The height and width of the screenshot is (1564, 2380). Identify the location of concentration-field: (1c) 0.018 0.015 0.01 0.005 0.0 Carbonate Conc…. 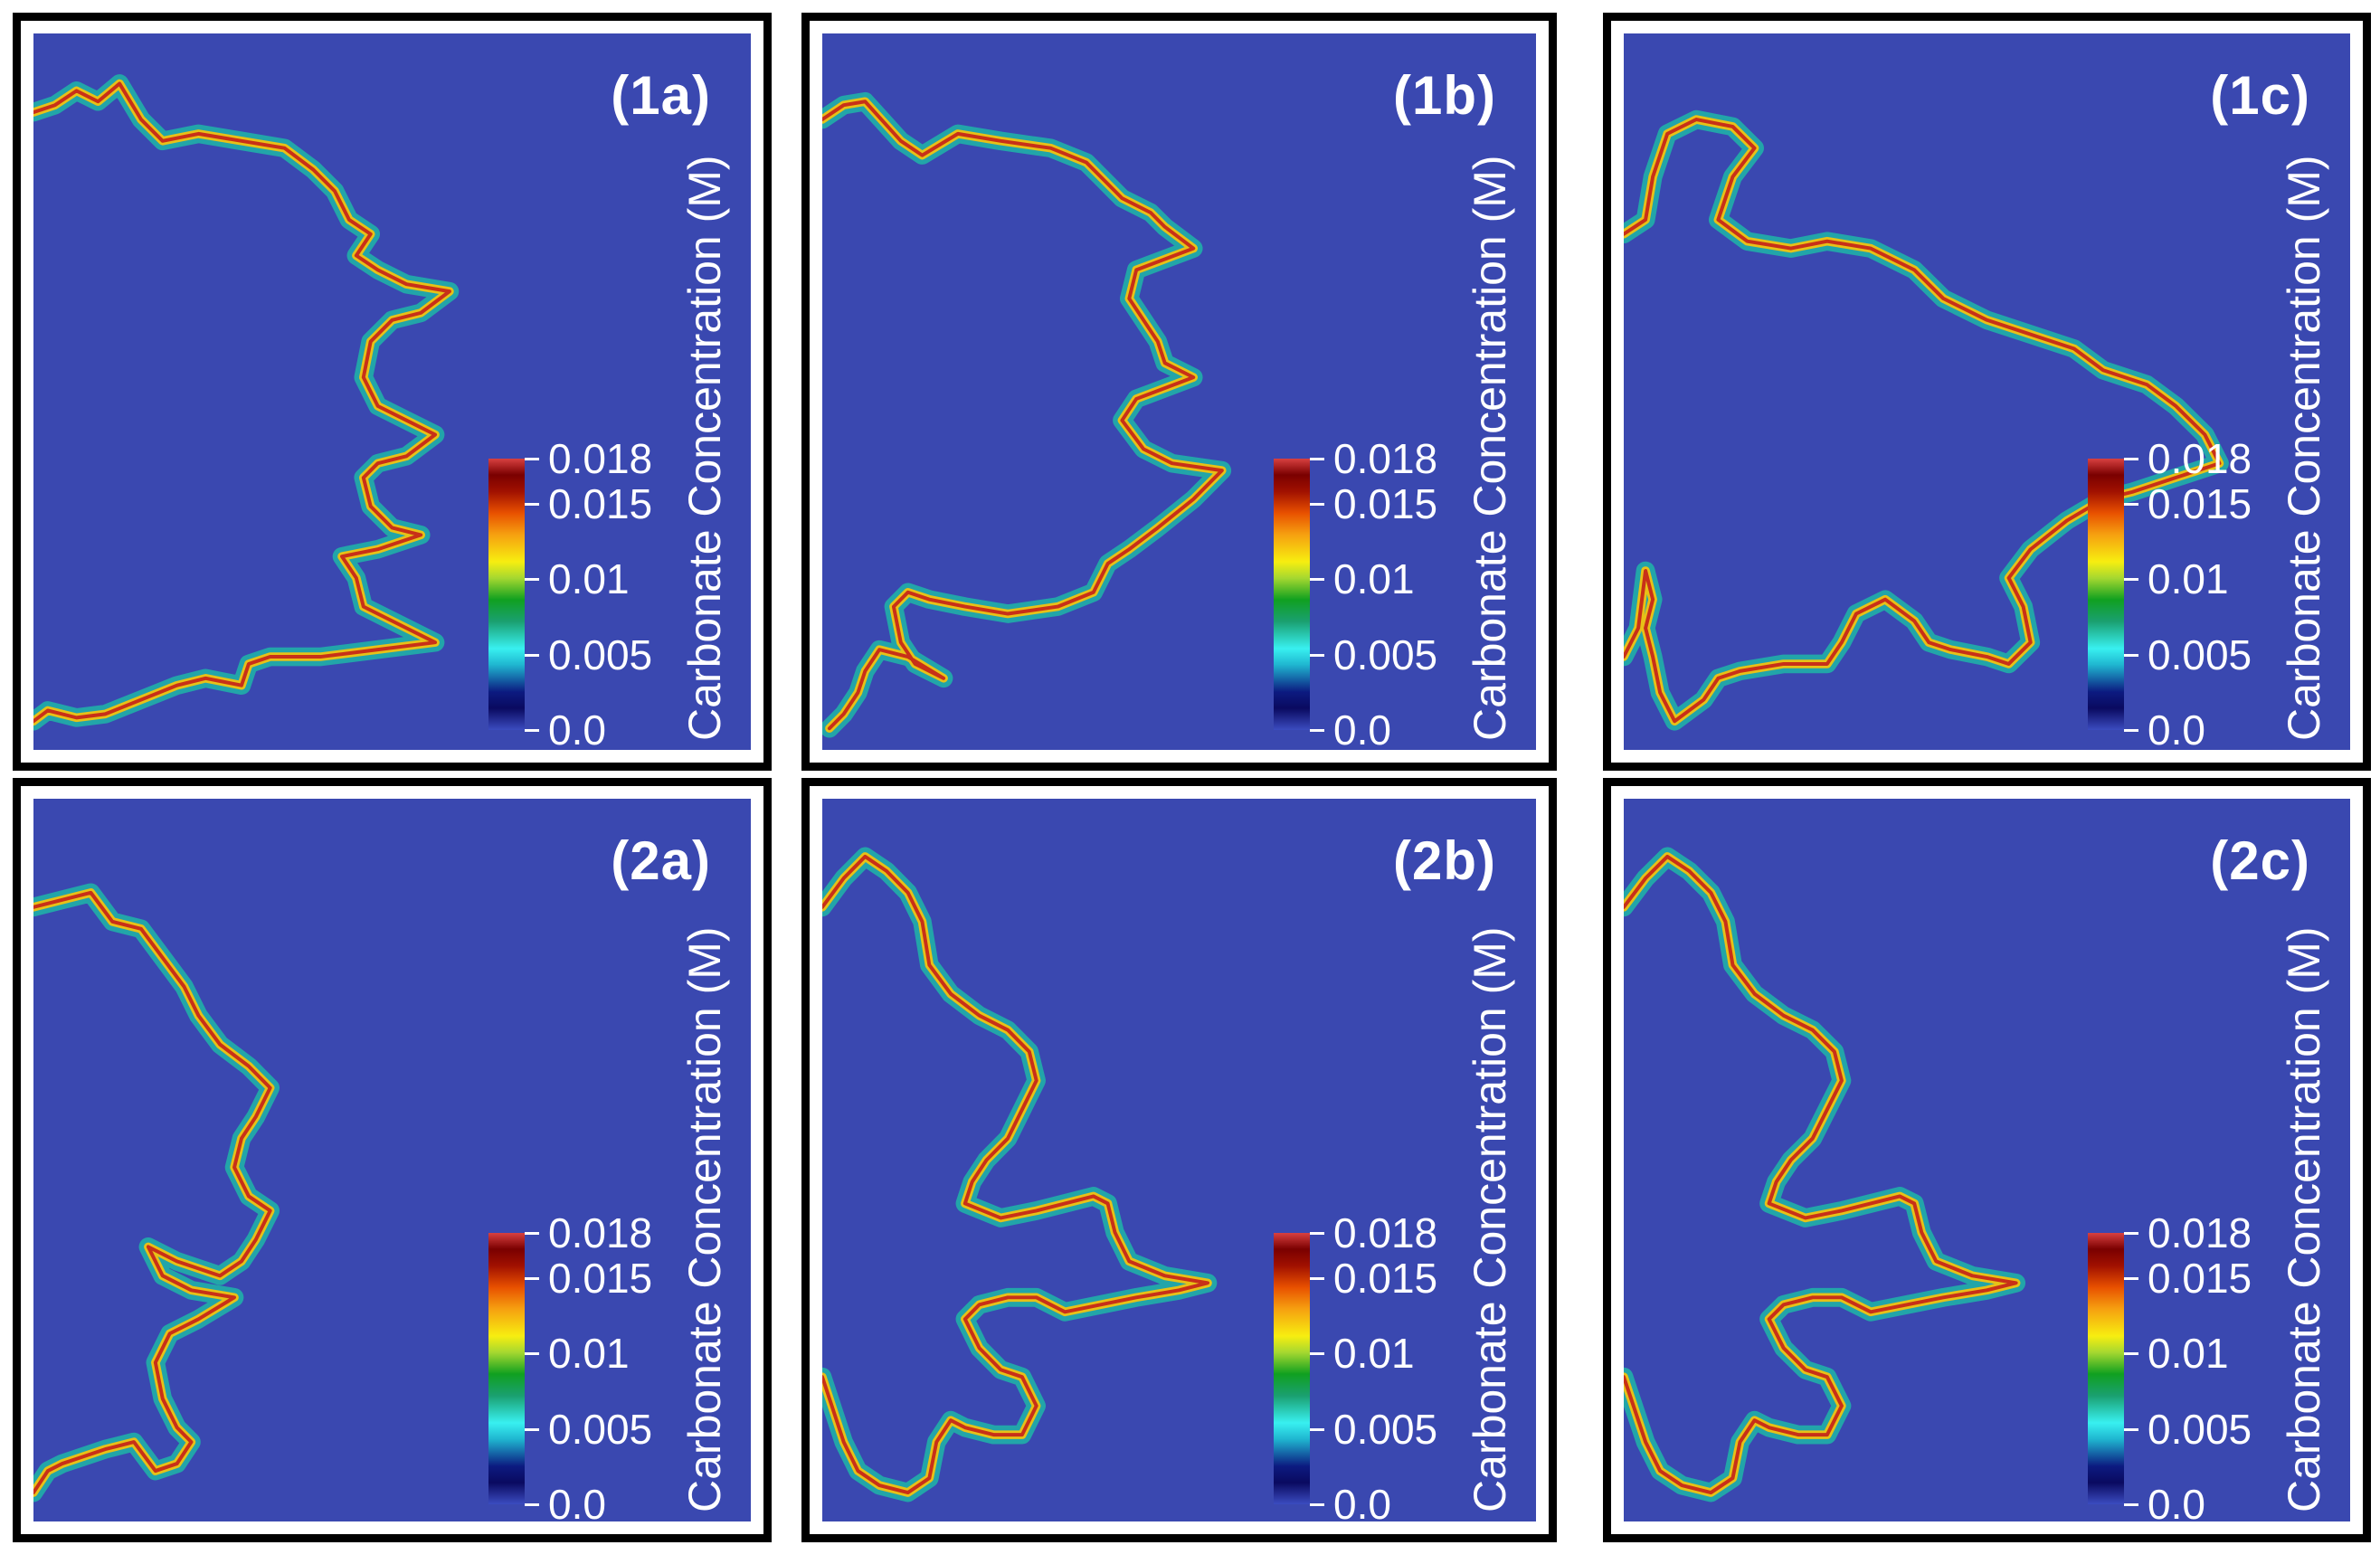
(1987, 391).